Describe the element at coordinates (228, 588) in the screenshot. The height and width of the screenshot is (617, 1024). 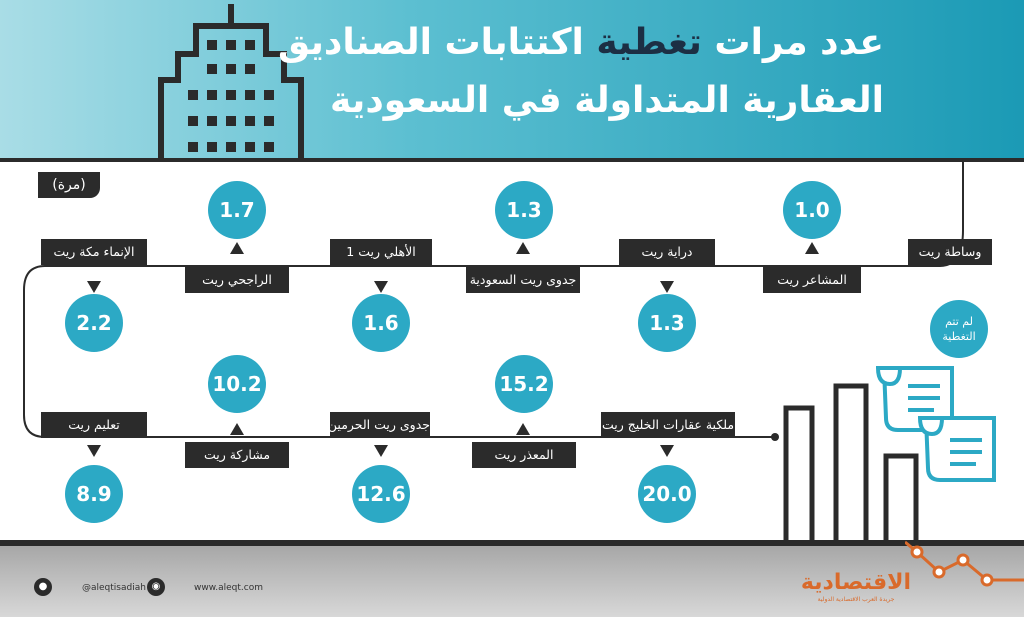
I see `website-link: www.aleqt.com` at that location.